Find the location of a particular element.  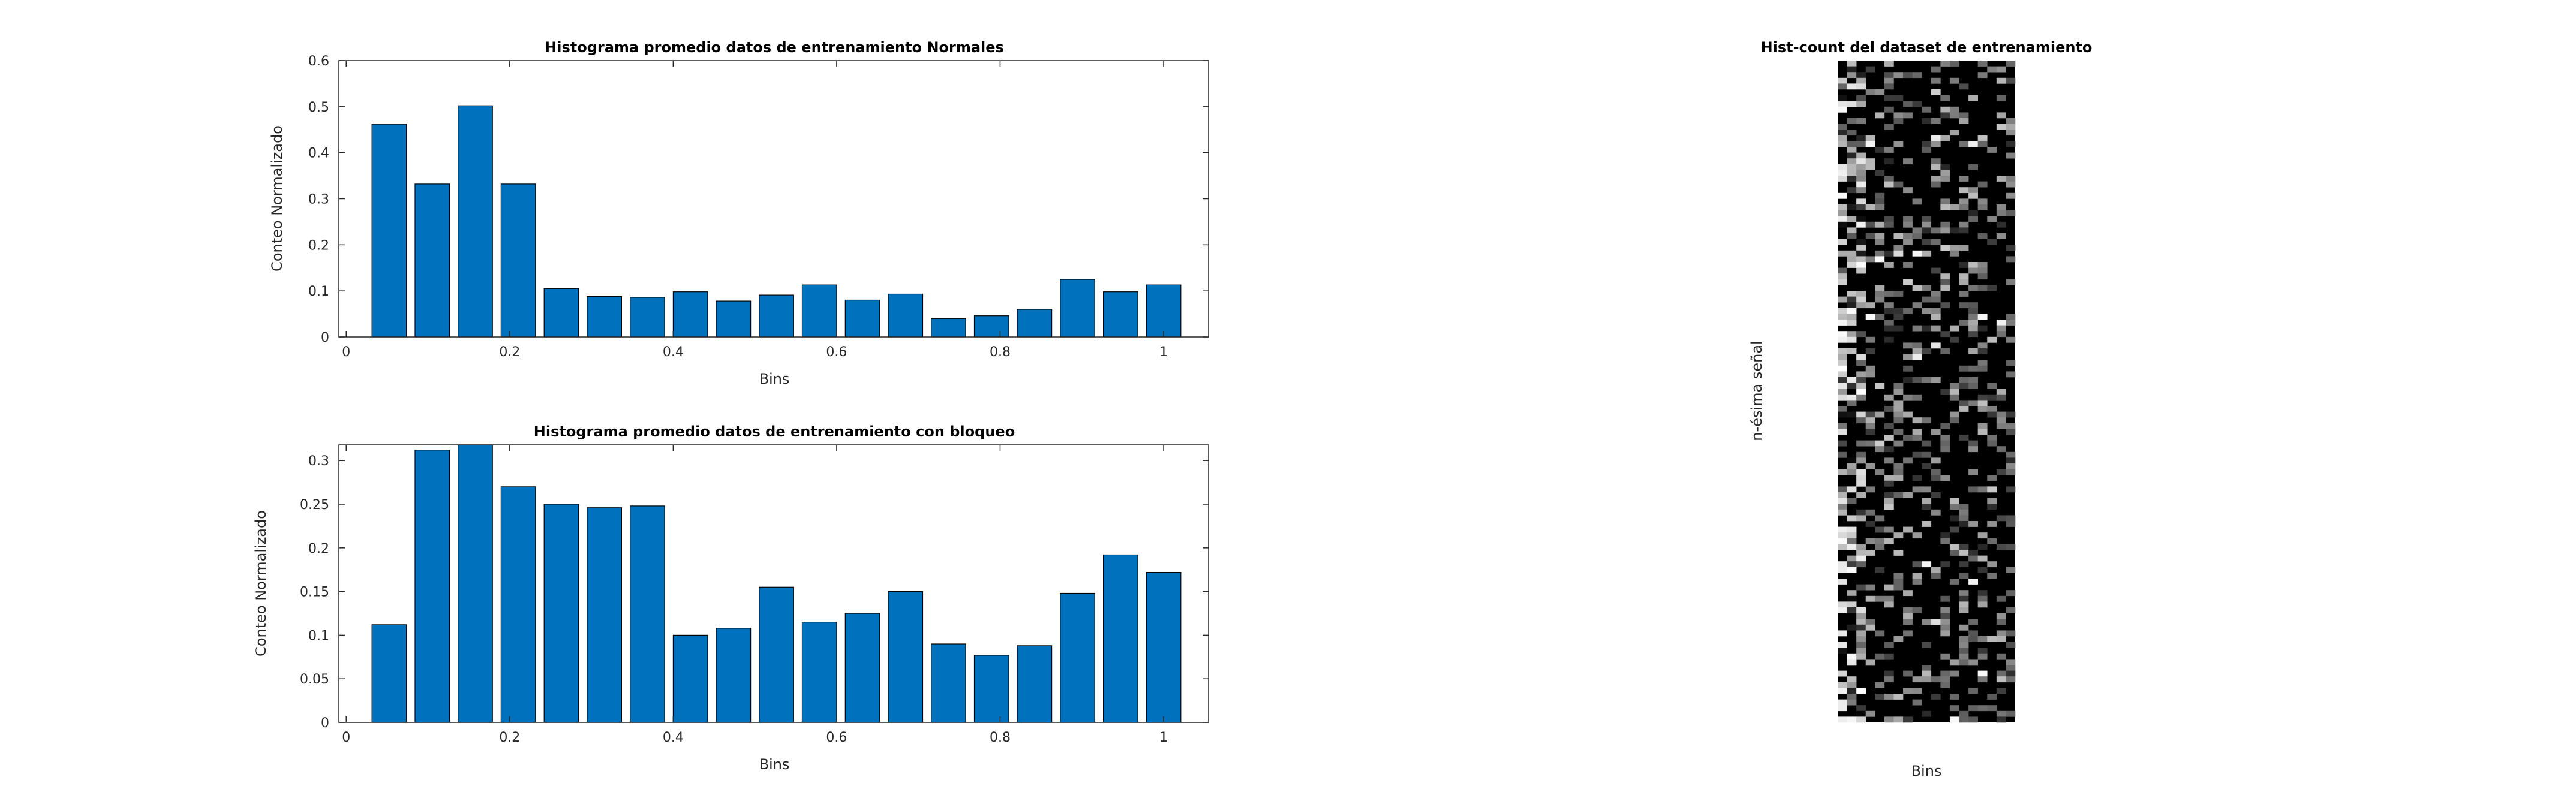

x-tick-label: 0.8 is located at coordinates (1001, 737).